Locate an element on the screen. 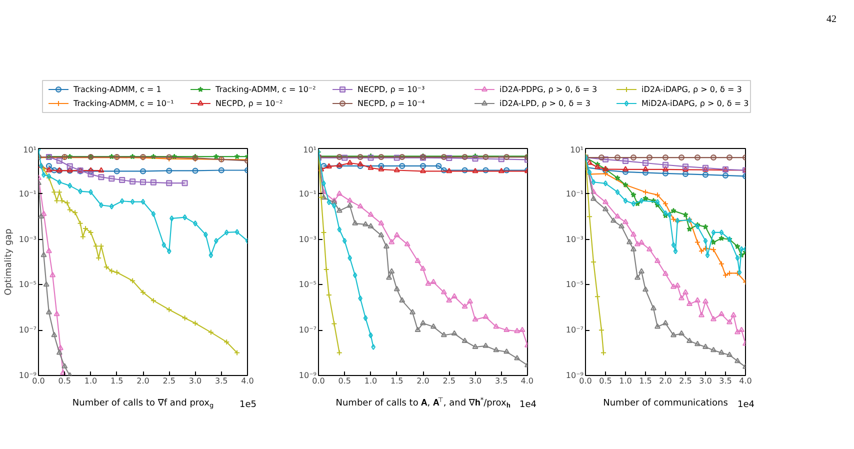 This screenshot has width=854, height=449. text: 1e5 is located at coordinates (248, 405).